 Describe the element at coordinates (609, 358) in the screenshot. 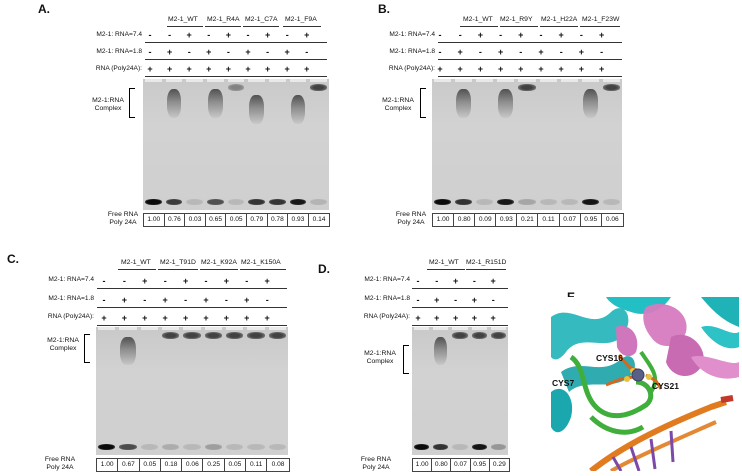

I see `residue-label: CYS16` at that location.